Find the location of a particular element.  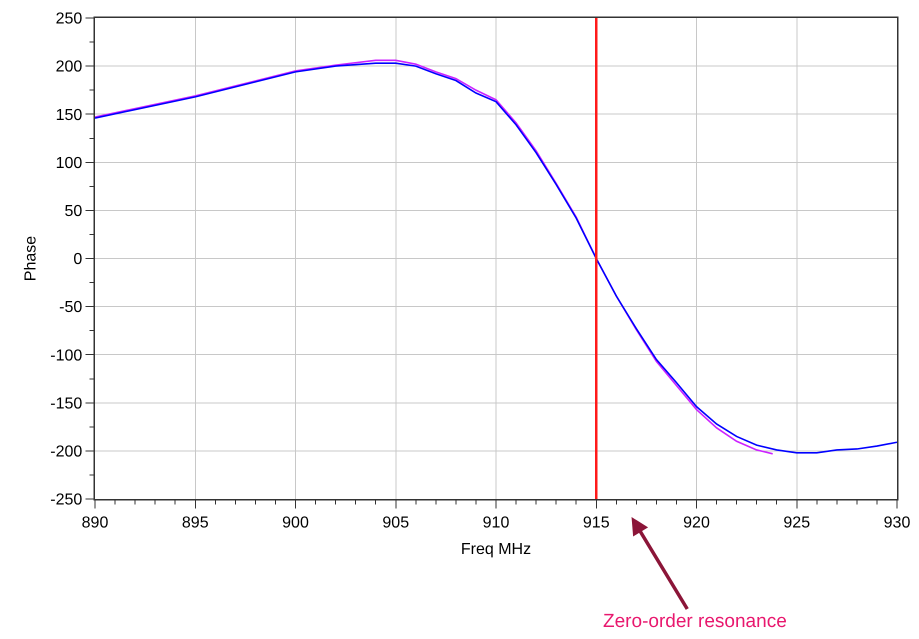

x-tick-label: 930 is located at coordinates (897, 523).